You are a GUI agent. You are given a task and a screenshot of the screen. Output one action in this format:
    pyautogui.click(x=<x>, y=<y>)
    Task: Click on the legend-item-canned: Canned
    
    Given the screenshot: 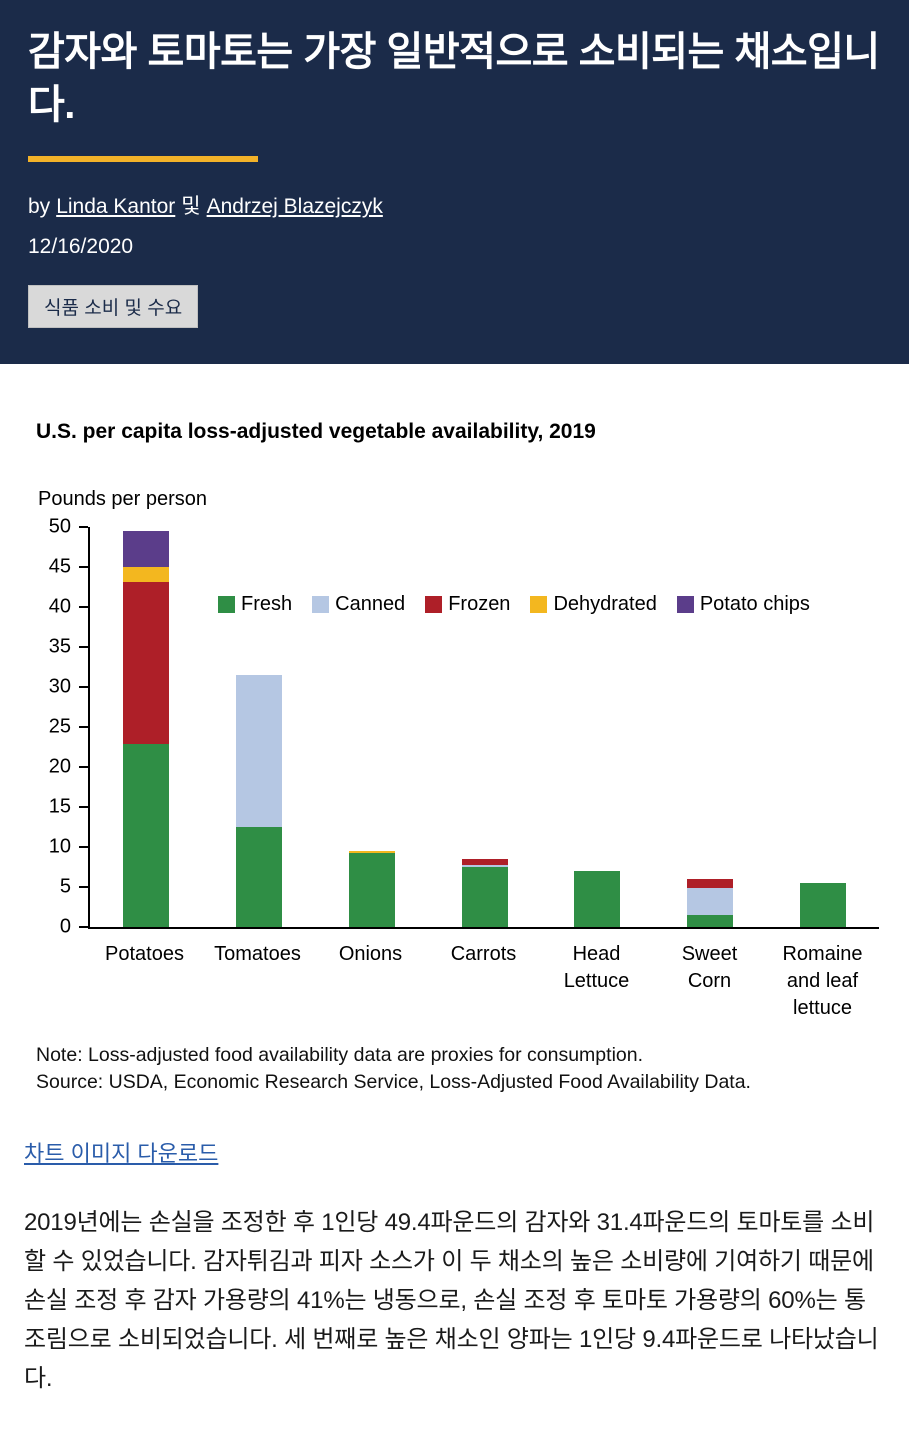 What is the action you would take?
    pyautogui.click(x=358, y=604)
    